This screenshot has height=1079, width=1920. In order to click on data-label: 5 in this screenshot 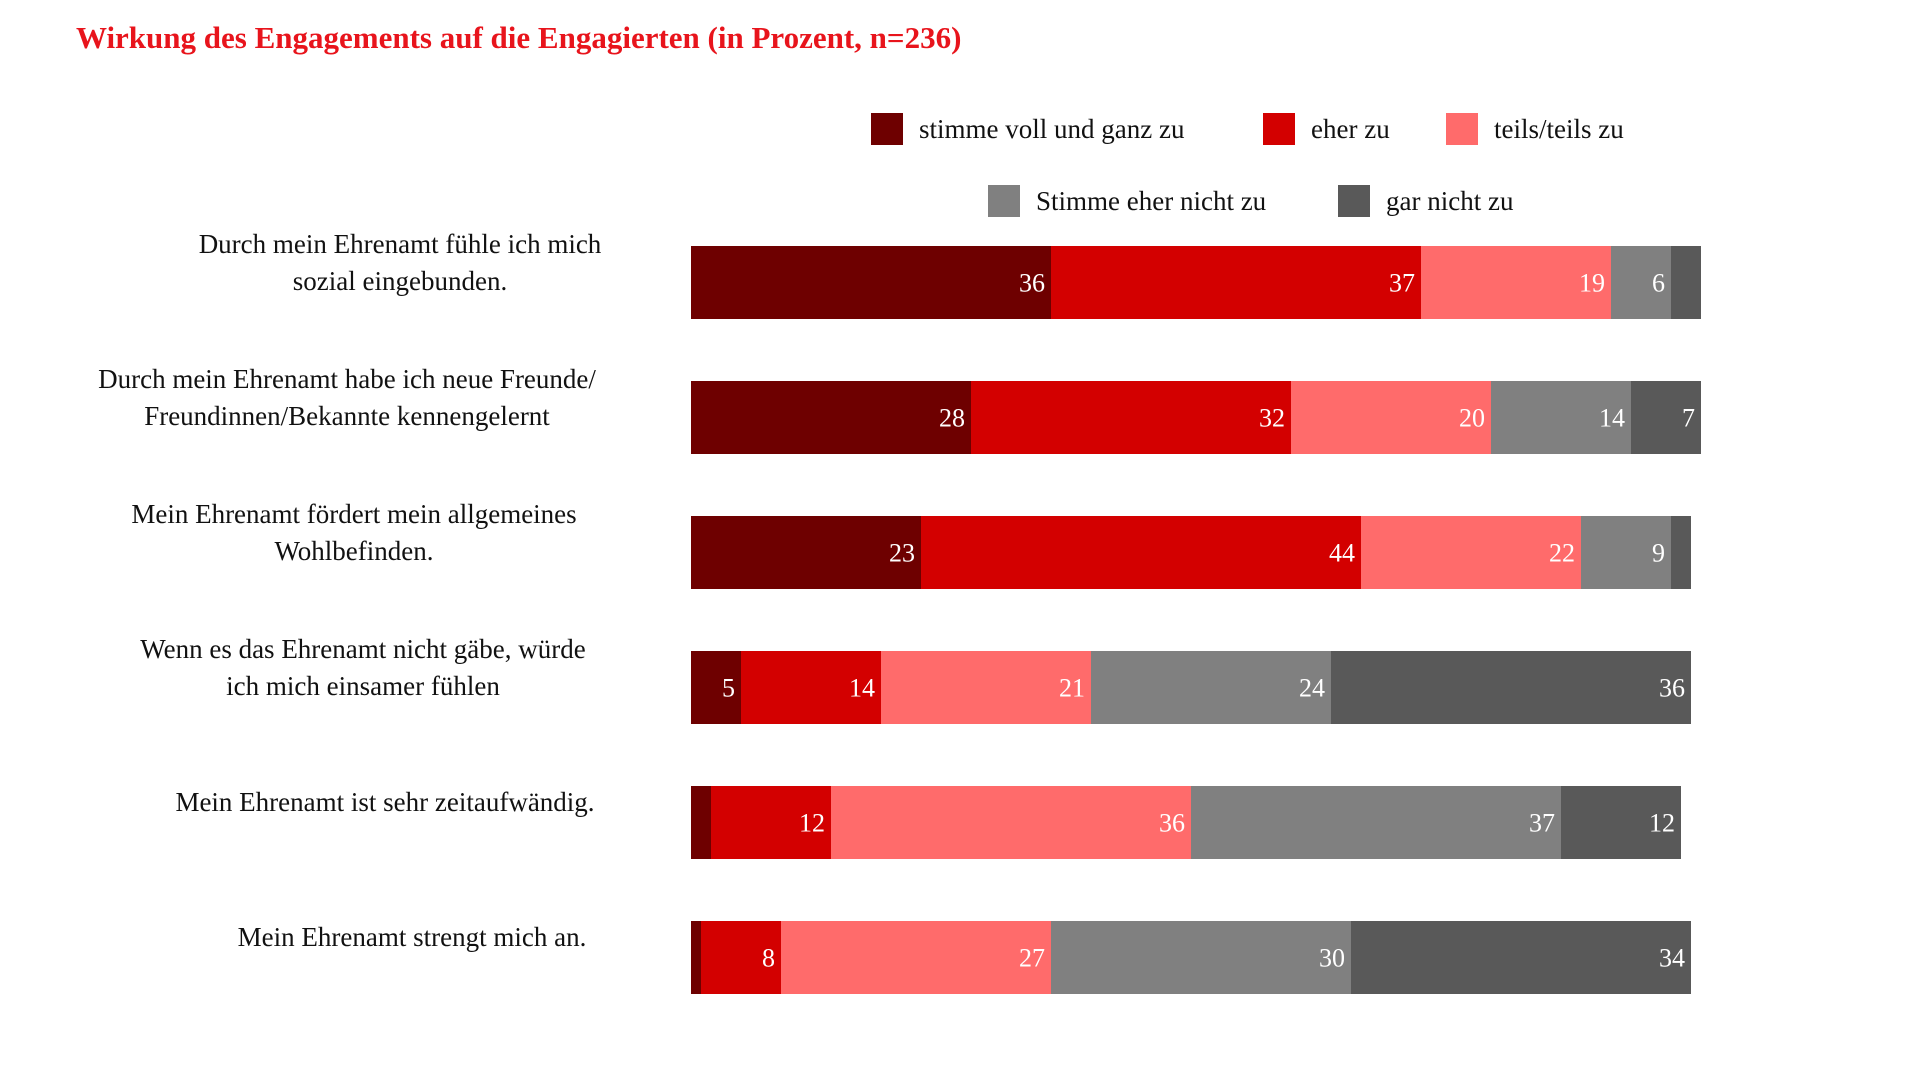, I will do `click(728, 688)`.